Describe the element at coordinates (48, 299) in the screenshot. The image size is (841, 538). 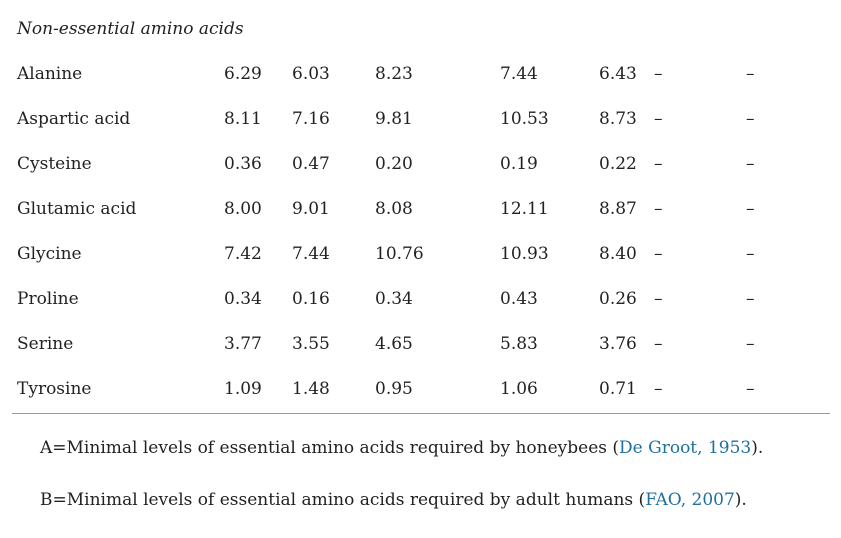
I see `amino-acid-name: Proline` at that location.